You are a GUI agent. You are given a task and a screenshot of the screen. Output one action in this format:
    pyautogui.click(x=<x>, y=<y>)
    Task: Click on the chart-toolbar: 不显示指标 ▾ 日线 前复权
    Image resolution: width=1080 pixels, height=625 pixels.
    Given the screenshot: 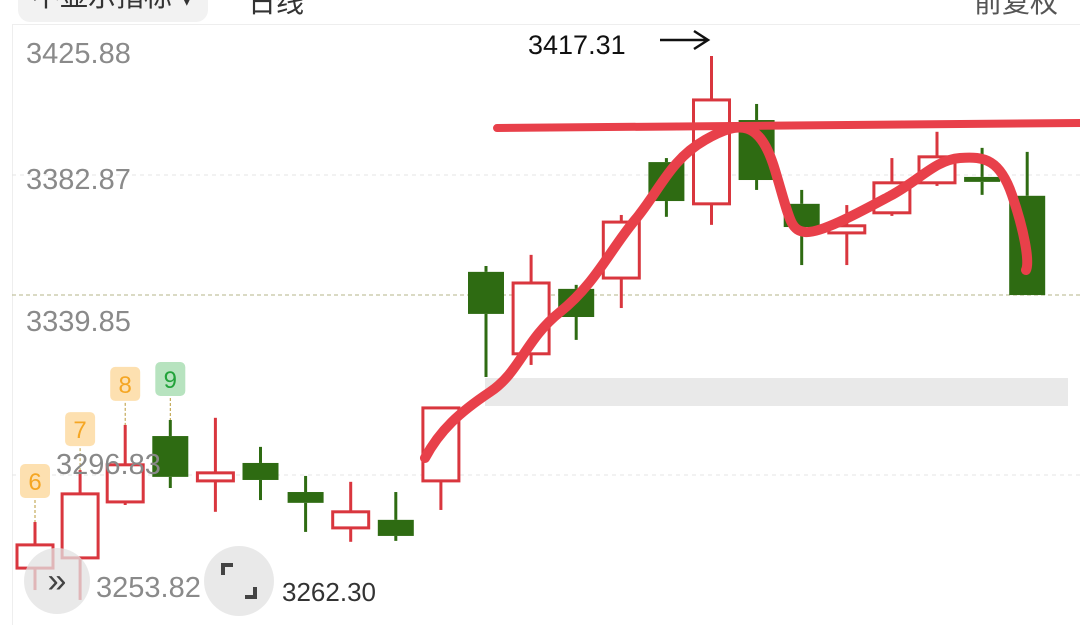 What is the action you would take?
    pyautogui.click(x=540, y=11)
    